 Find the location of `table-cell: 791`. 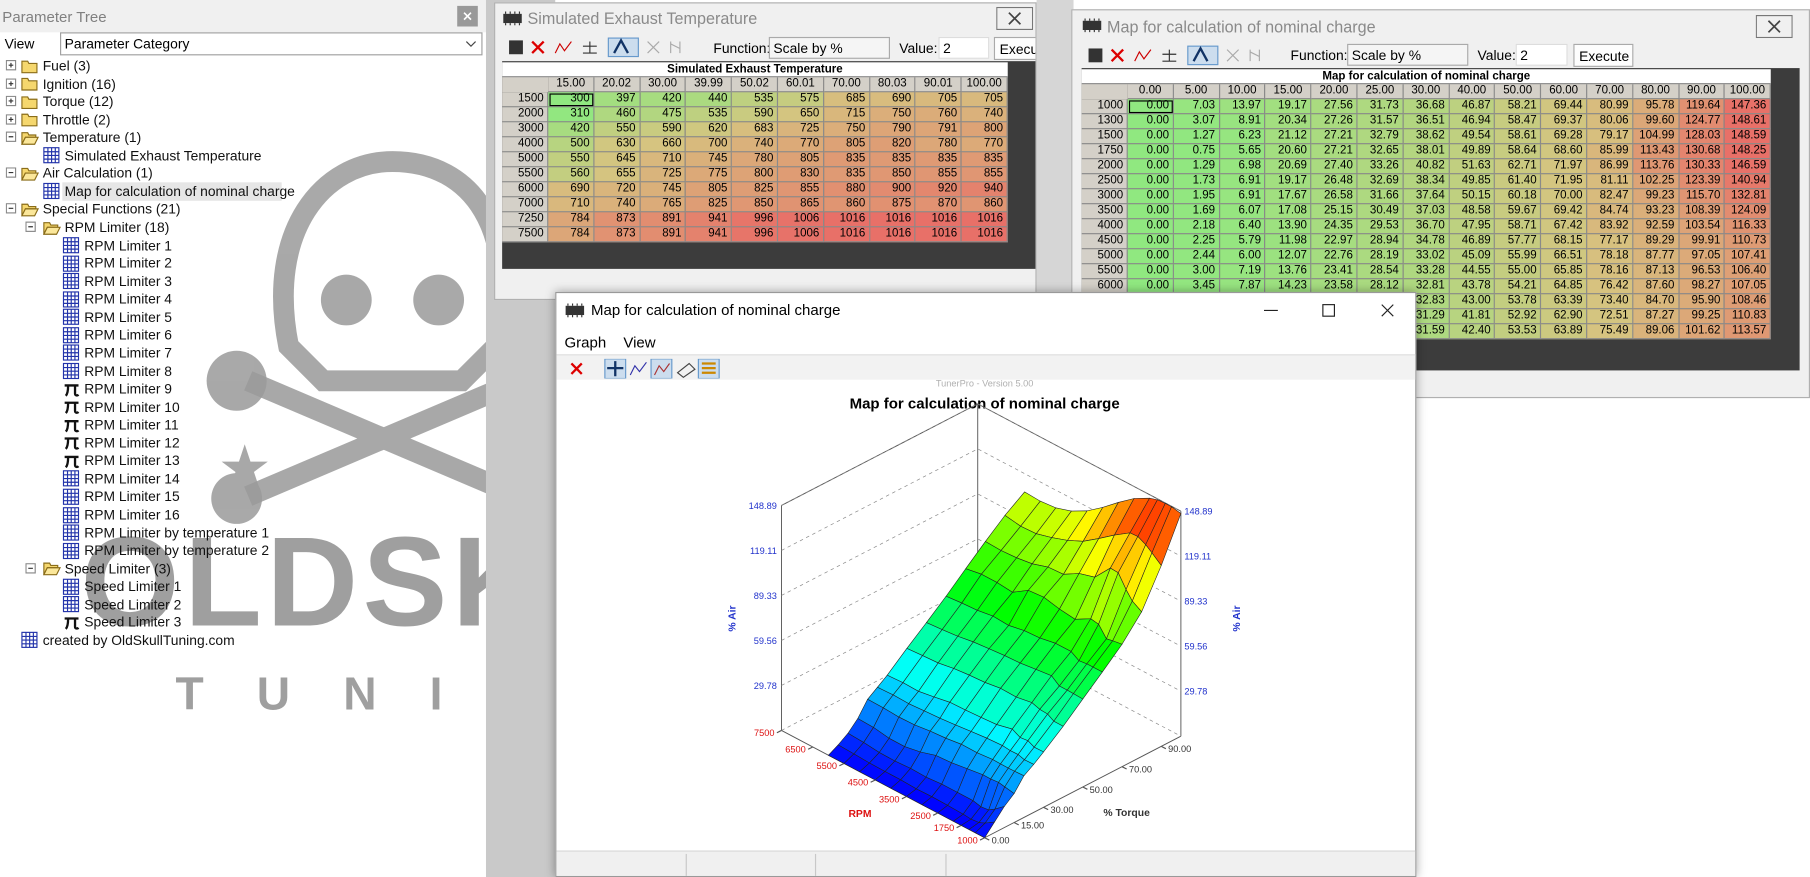

table-cell: 791 is located at coordinates (938, 130).